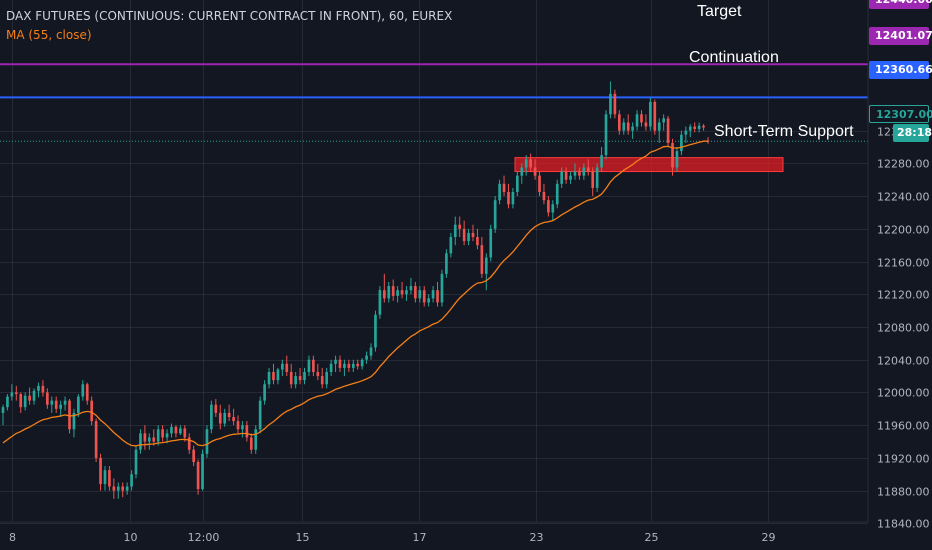 The width and height of the screenshot is (932, 550). Describe the element at coordinates (769, 537) in the screenshot. I see `time-tick-label: 29` at that location.